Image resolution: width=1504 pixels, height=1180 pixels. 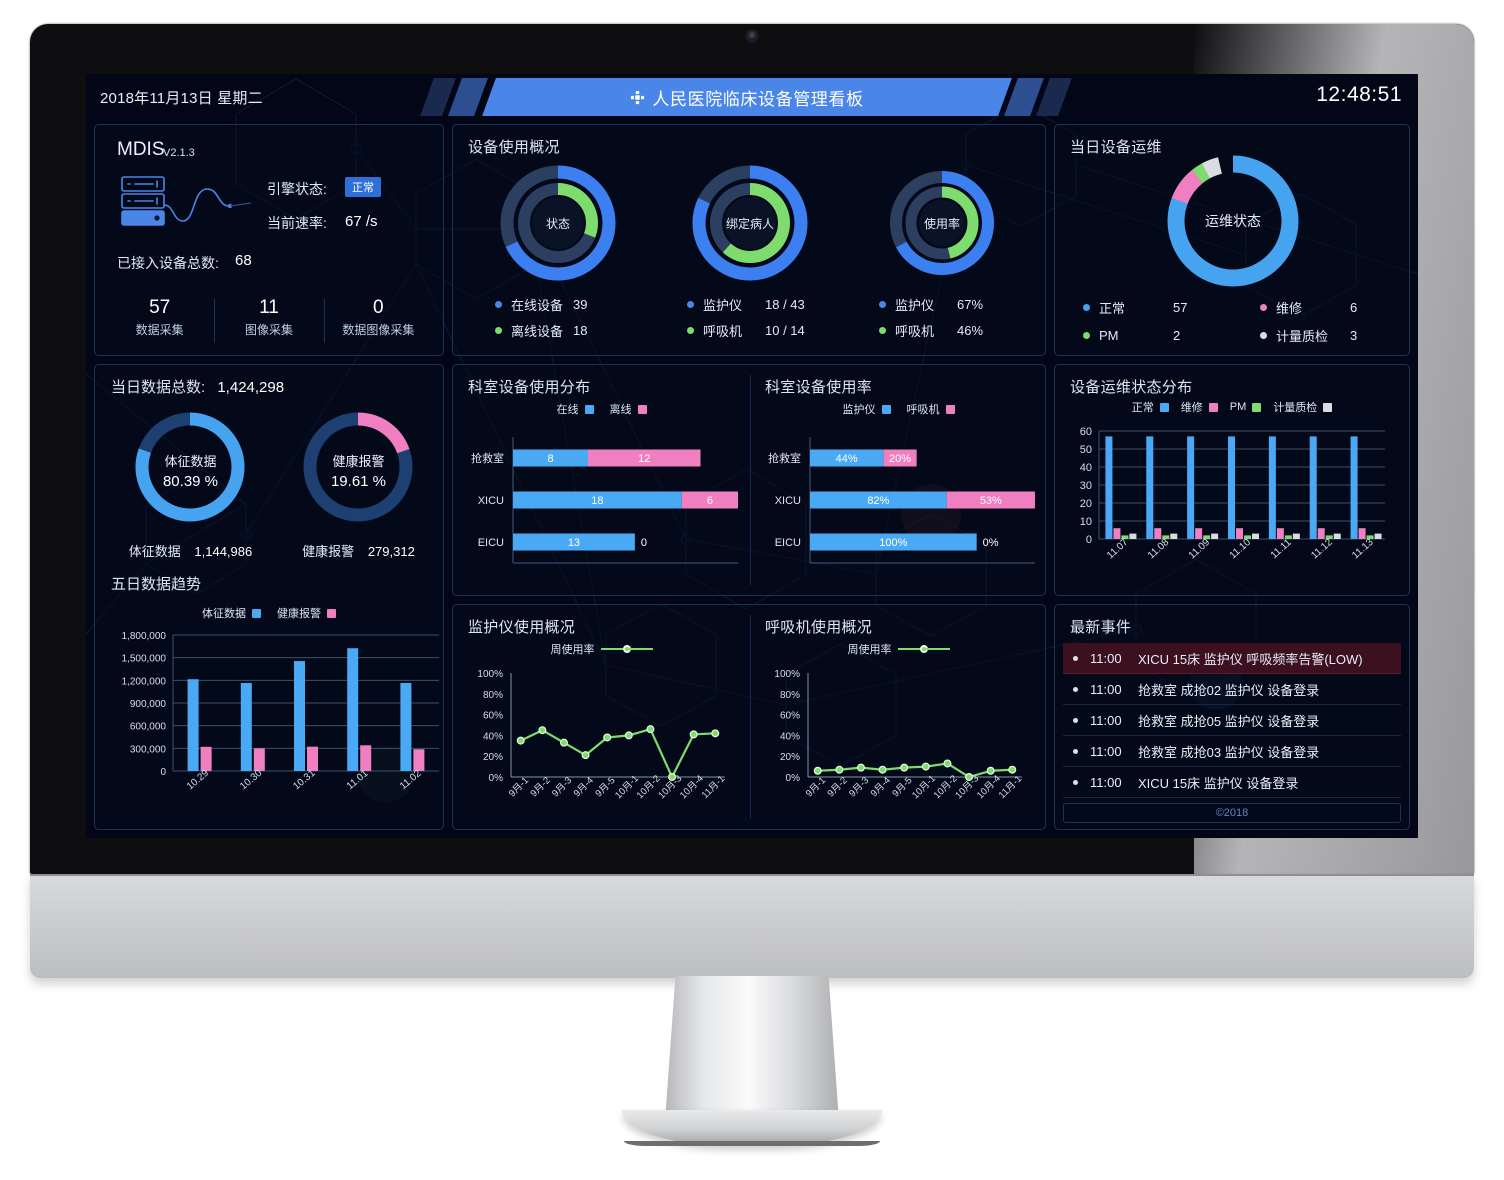 What do you see at coordinates (1200, 549) in the screenshot?
I see `svg-text: 11.09` at bounding box center [1200, 549].